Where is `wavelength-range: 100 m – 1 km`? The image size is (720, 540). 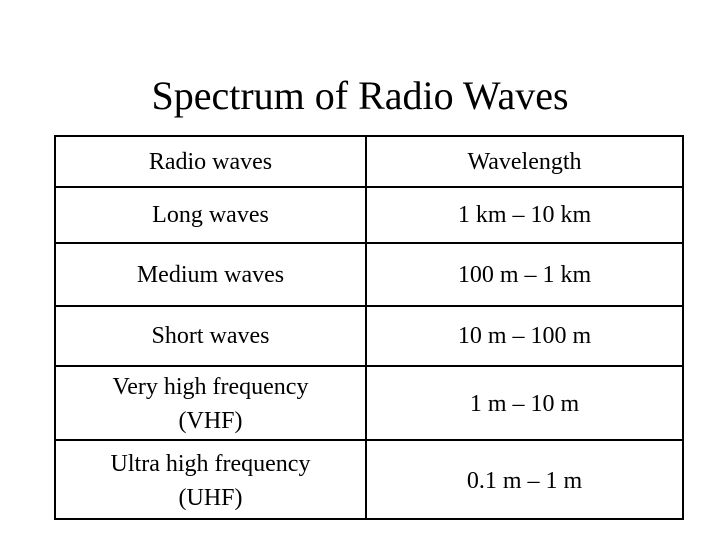
wavelength-range: 100 m – 1 km is located at coordinates (524, 274).